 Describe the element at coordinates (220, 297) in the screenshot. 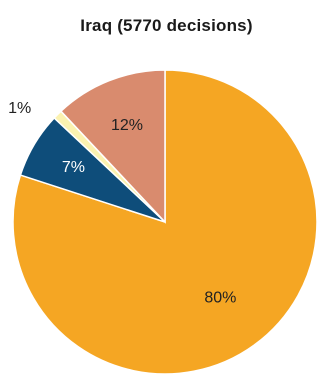

I see `slice-label-0: 80%` at that location.